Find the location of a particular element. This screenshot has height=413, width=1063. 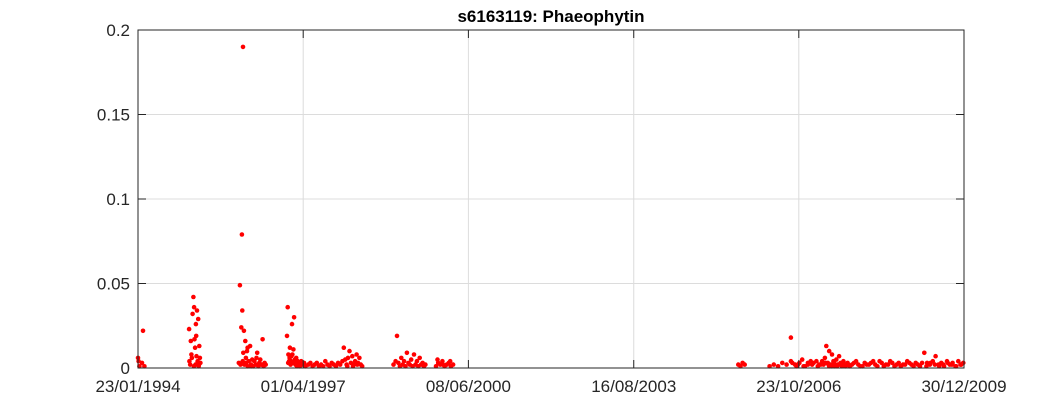

y-tick-label: 0.2 is located at coordinates (118, 30).